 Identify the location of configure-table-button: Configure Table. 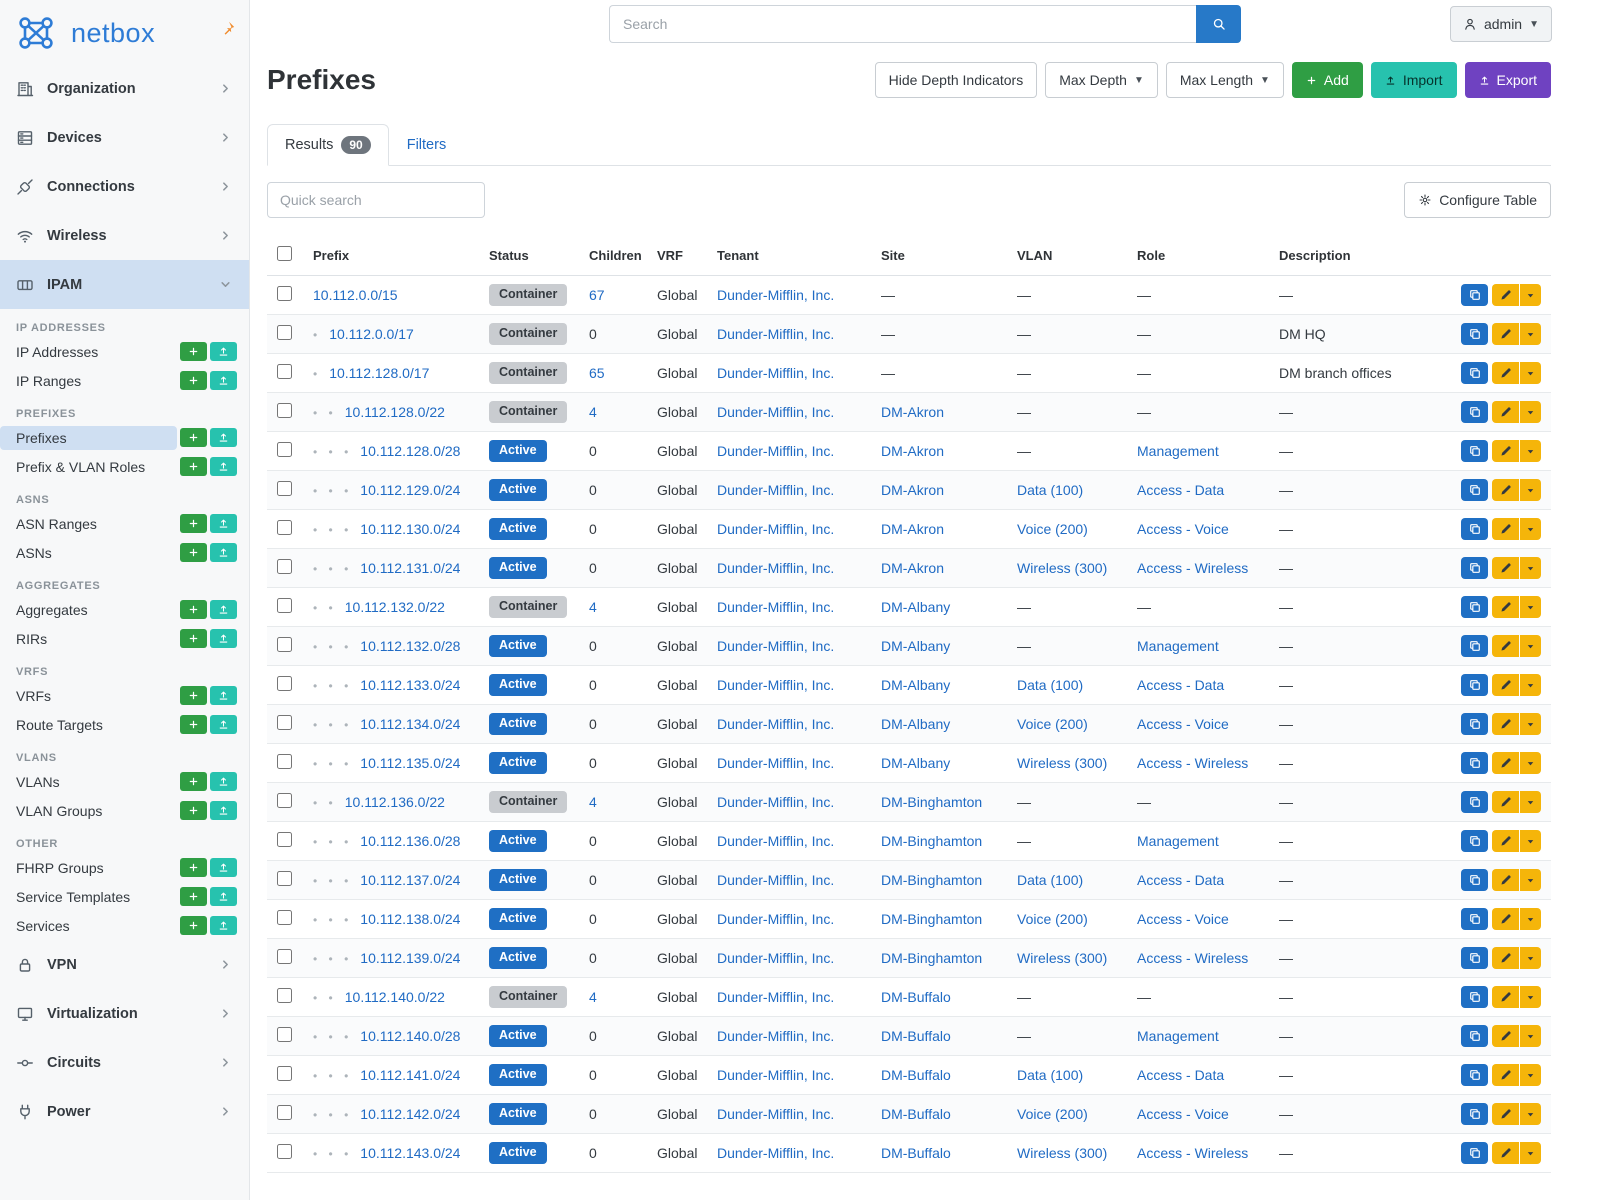
(1477, 200).